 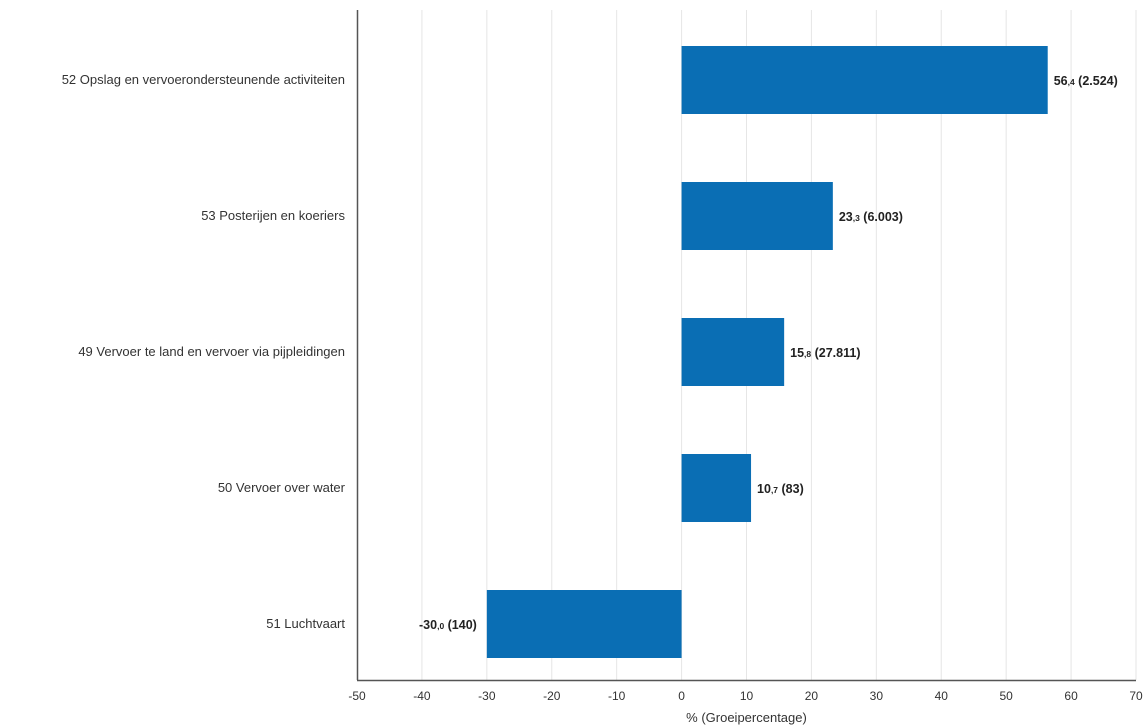 I want to click on data-label: 56,4 (2.524), so click(x=1086, y=81).